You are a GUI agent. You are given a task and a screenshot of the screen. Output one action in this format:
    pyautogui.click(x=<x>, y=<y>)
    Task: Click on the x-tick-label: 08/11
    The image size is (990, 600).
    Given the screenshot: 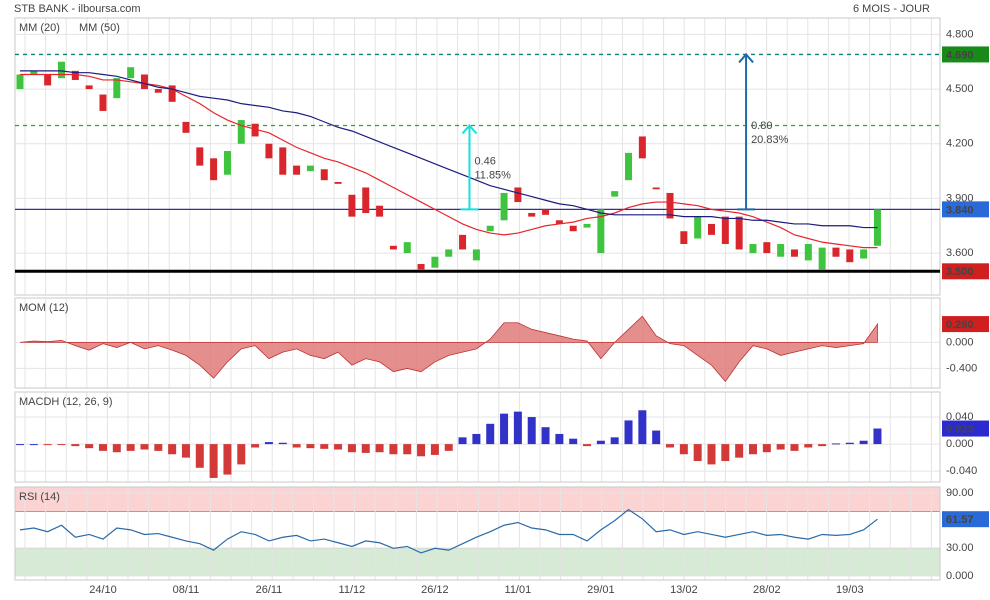 What is the action you would take?
    pyautogui.click(x=186, y=590)
    